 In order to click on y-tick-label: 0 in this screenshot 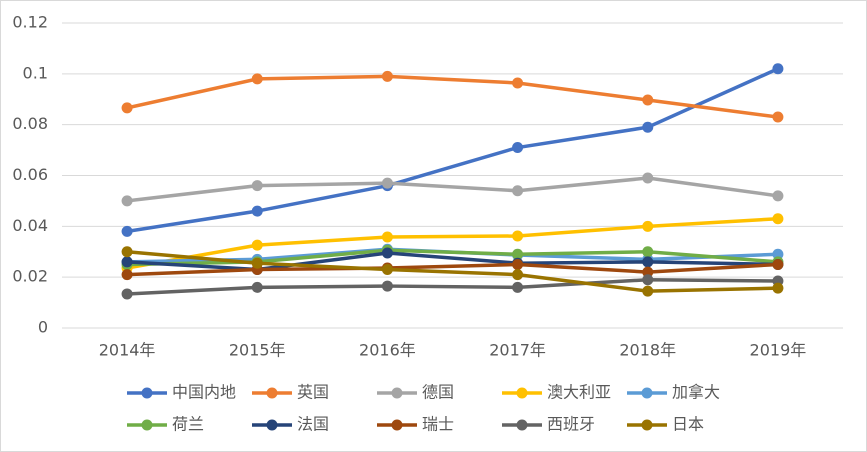, I will do `click(43, 327)`.